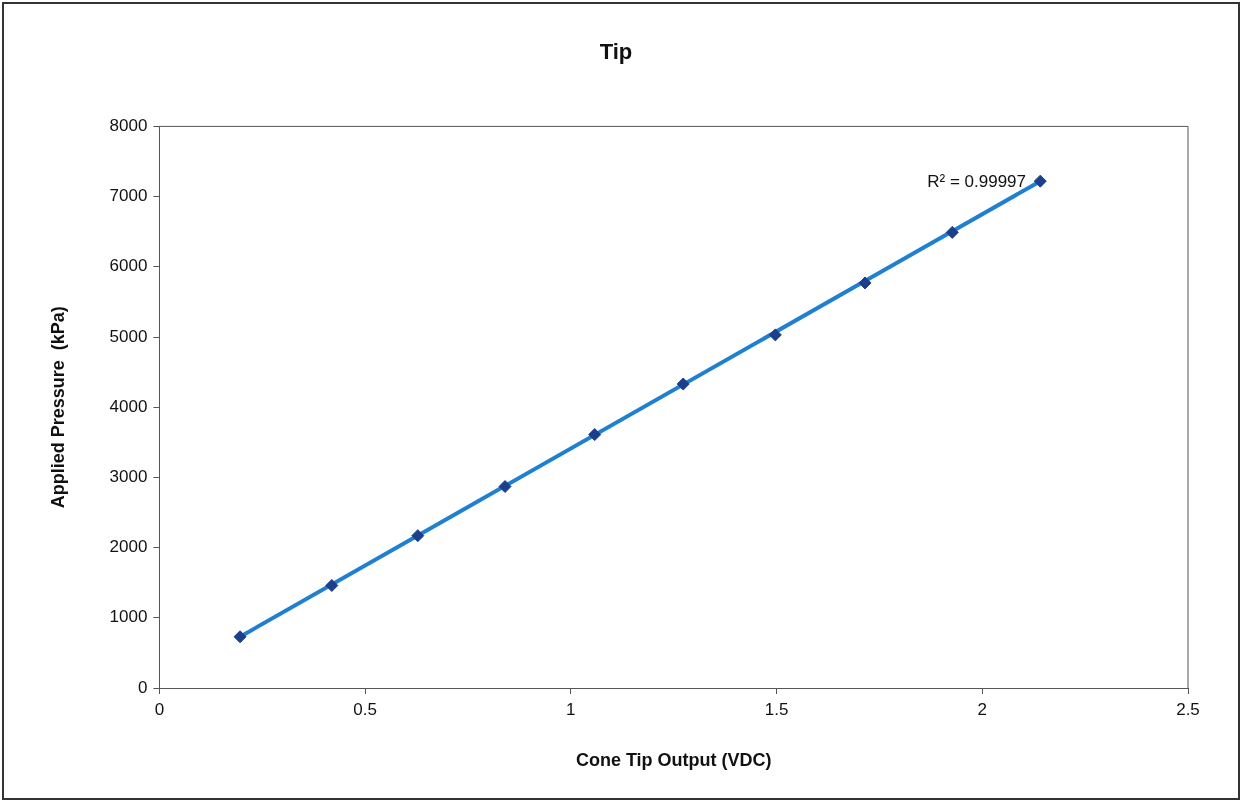 This screenshot has height=806, width=1246. Describe the element at coordinates (128, 126) in the screenshot. I see `y-tick-label: 8000` at that location.